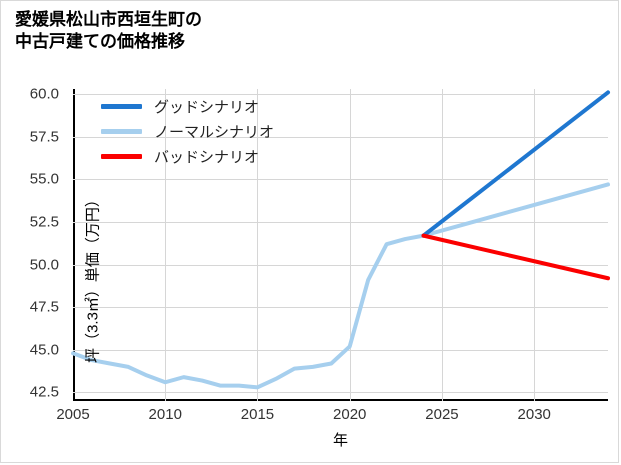 This screenshot has width=621, height=465. I want to click on y-tick-label: 47.5, so click(44, 307).